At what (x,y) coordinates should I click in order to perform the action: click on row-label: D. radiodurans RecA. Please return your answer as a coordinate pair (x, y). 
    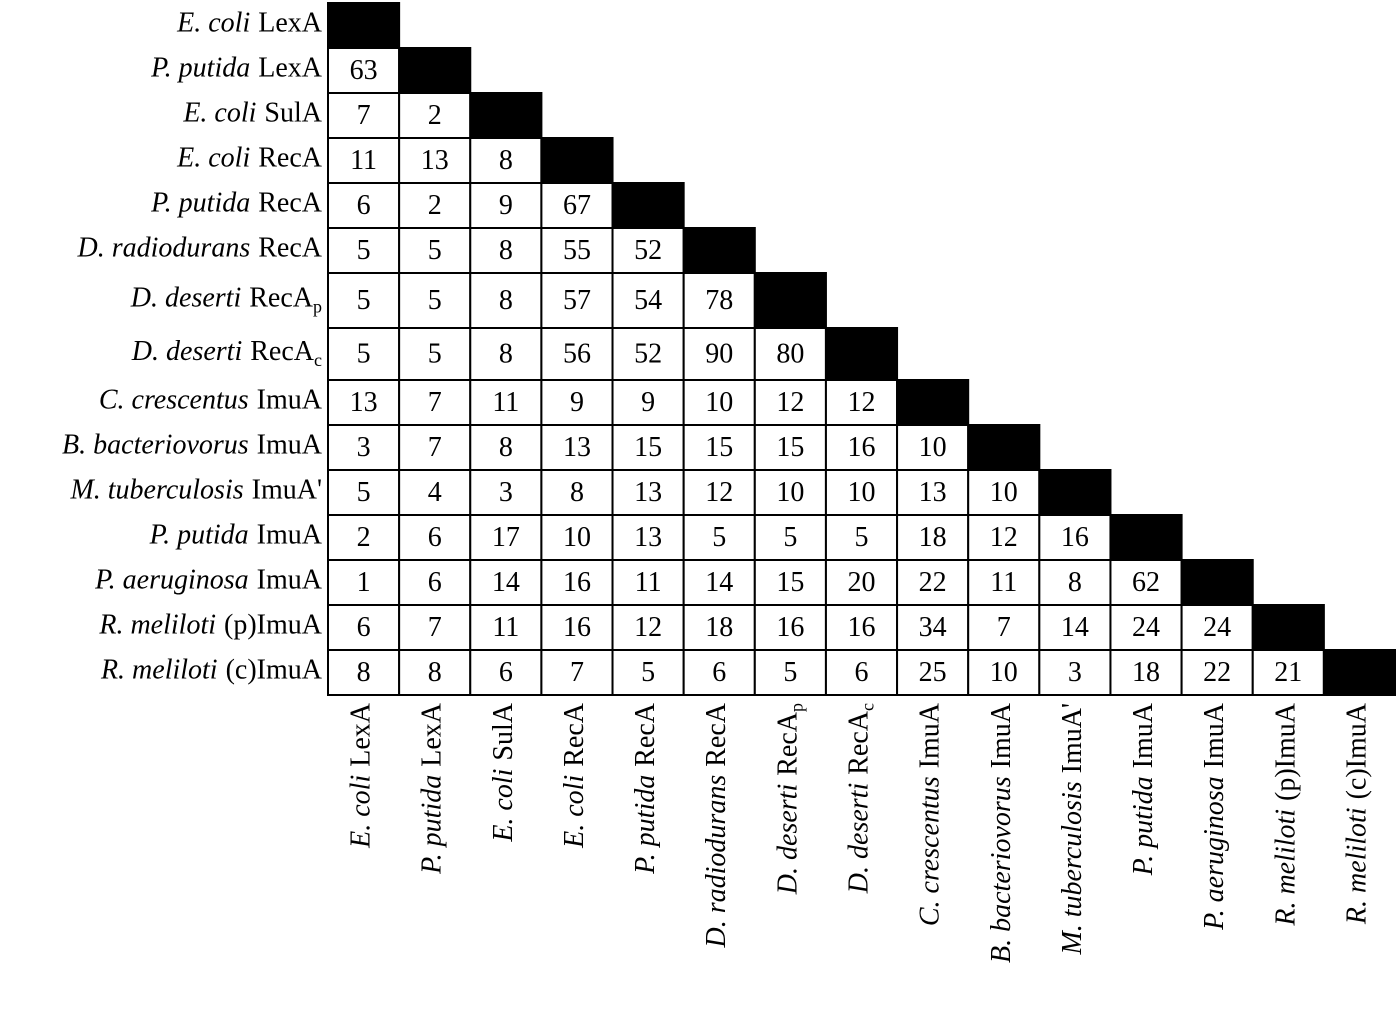
    Looking at the image, I should click on (200, 248).